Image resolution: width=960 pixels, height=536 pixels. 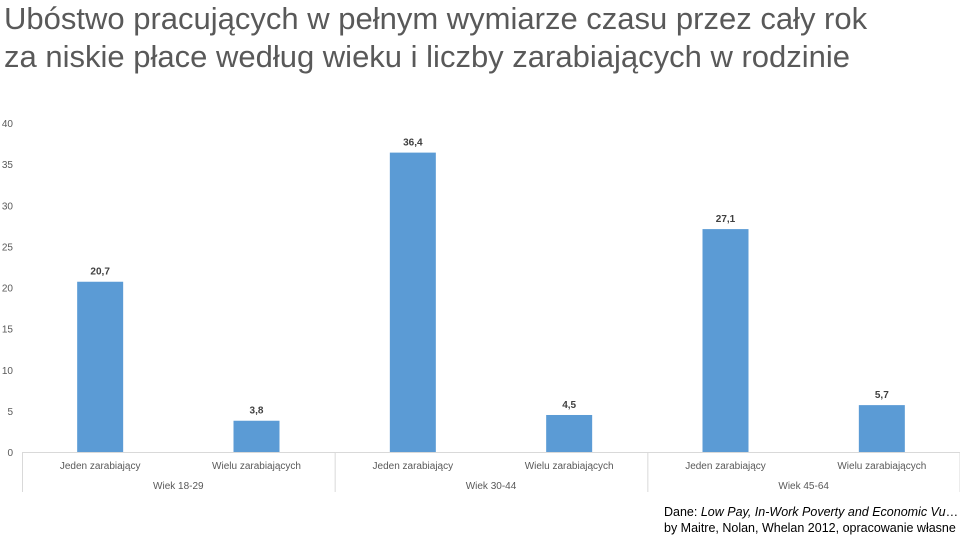 I want to click on data-label: 20,7, so click(x=100, y=272).